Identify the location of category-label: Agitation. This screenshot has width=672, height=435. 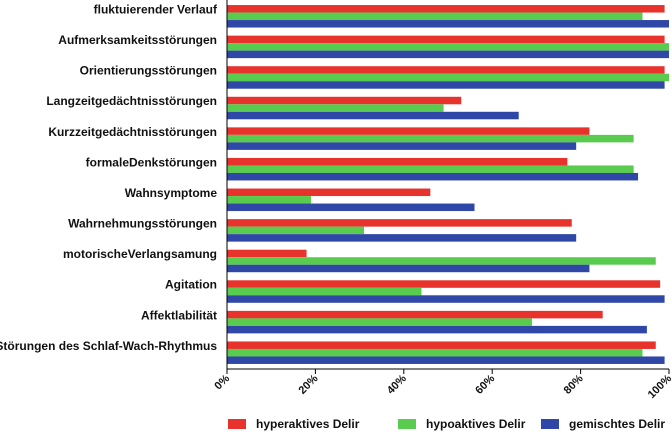
(191, 285).